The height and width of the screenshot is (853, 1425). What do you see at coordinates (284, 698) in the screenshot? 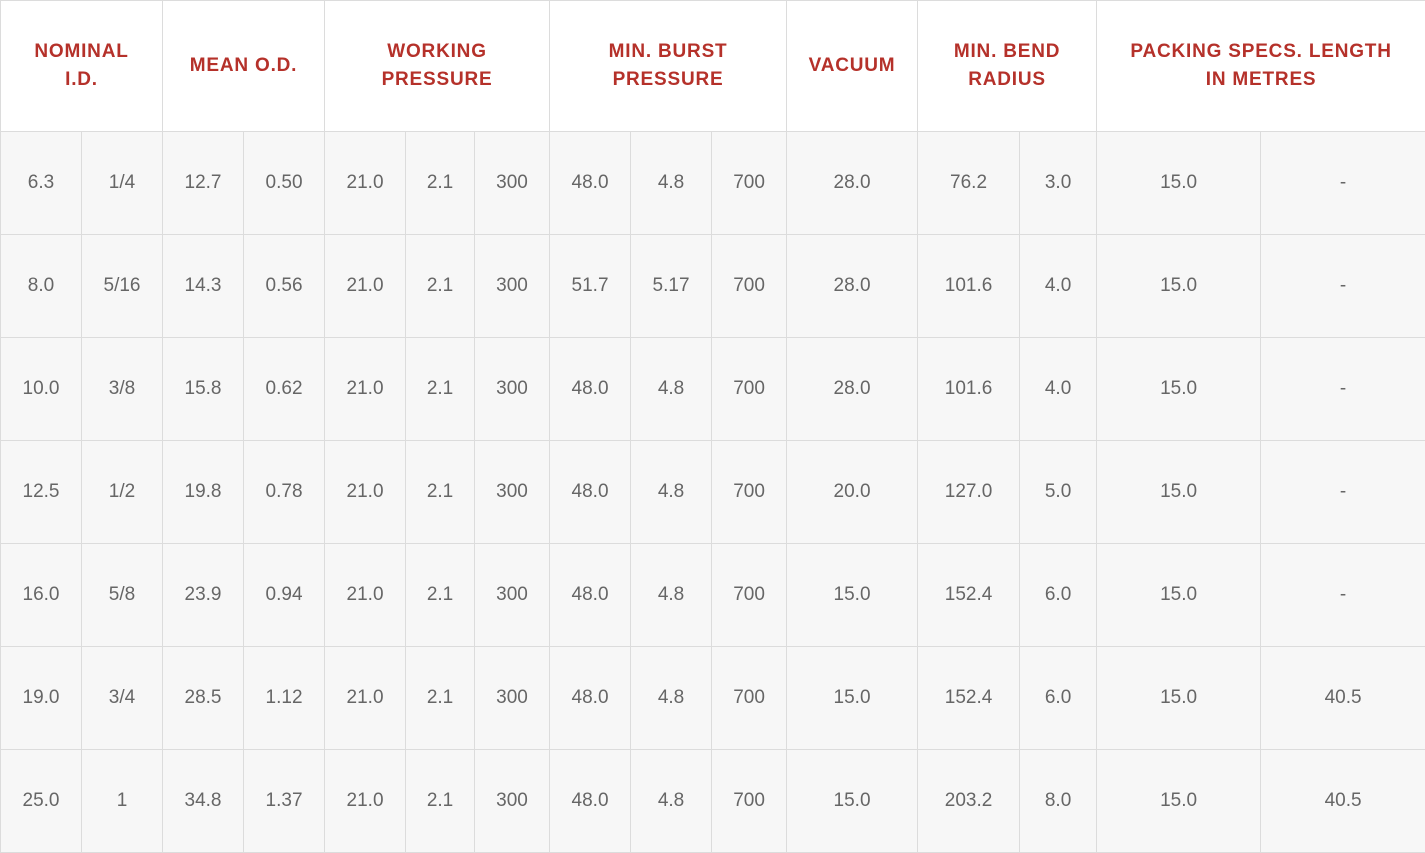
I see `table-cell: 1.12` at bounding box center [284, 698].